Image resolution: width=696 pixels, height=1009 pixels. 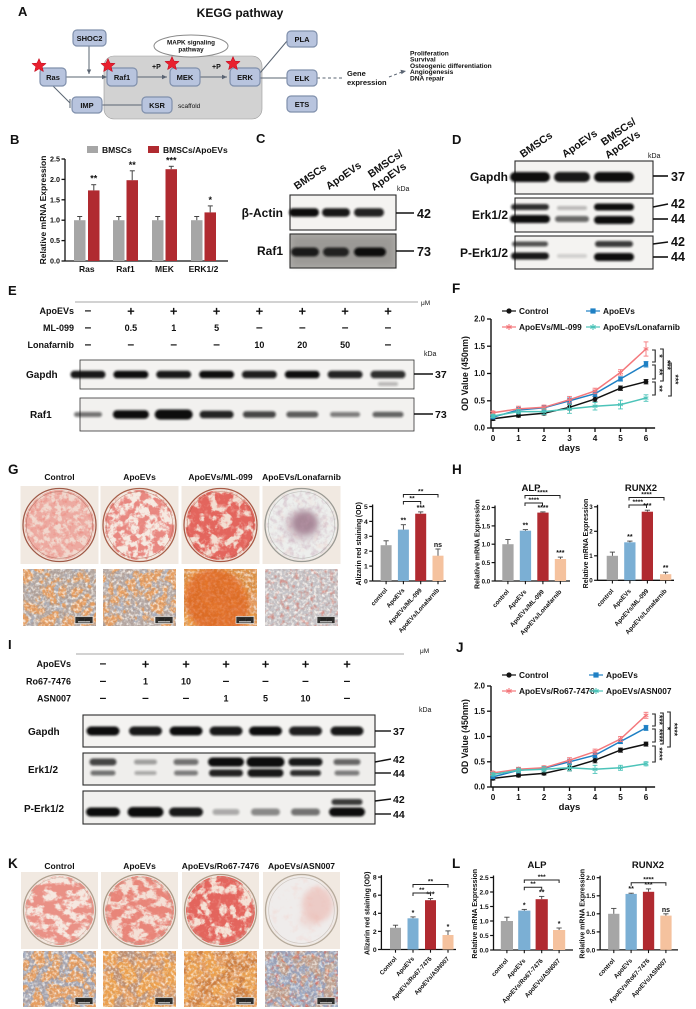 I want to click on svg-text: ERK1/2, so click(x=204, y=269).